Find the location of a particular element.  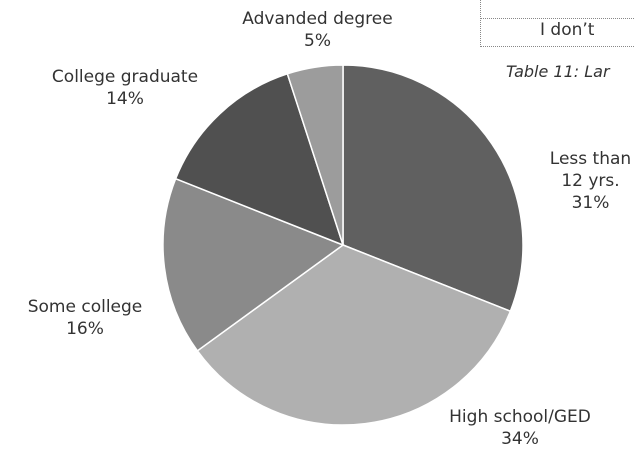

slice-value-label: 34% is located at coordinates (520, 439).